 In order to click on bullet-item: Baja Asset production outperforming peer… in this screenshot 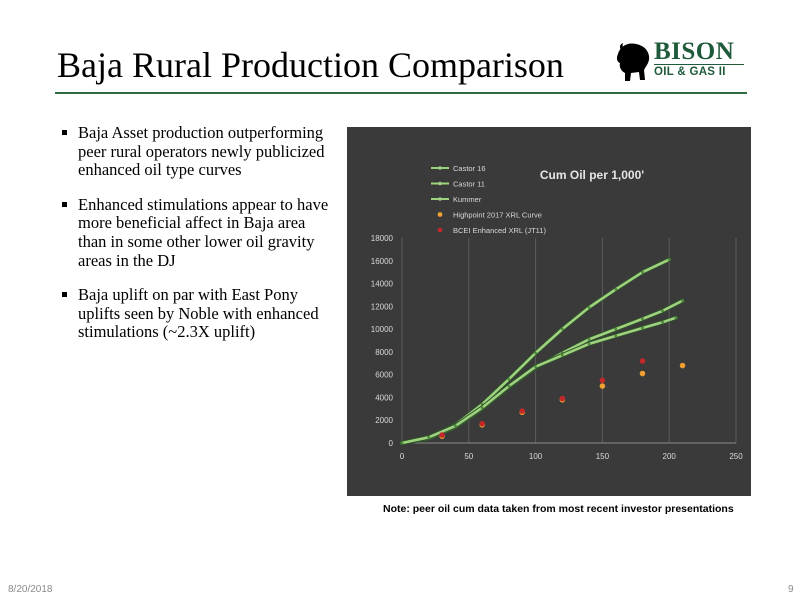, I will do `click(197, 151)`.